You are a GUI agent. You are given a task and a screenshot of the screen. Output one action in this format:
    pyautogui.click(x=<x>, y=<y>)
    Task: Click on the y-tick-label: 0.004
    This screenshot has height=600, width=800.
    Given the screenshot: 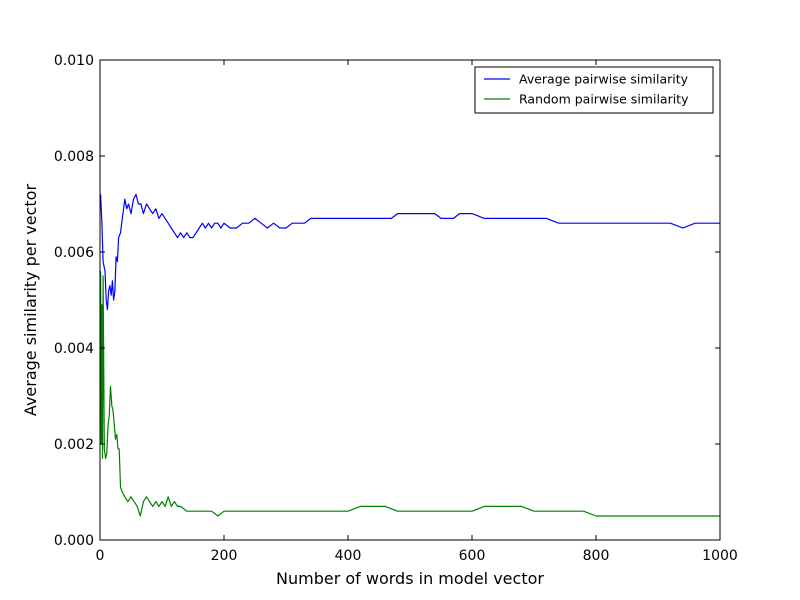 What is the action you would take?
    pyautogui.click(x=74, y=349)
    